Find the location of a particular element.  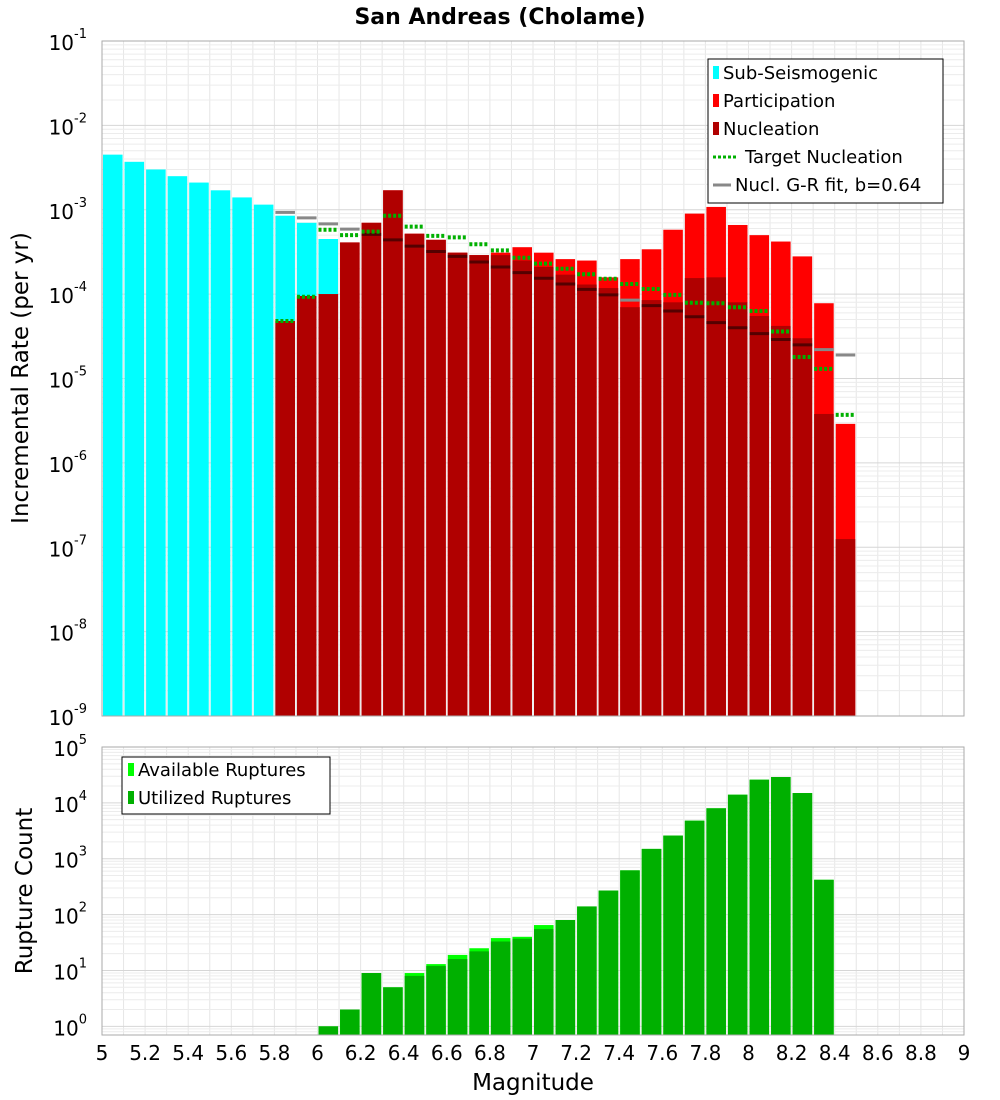

x-tick-label: 7.4 is located at coordinates (619, 1053).